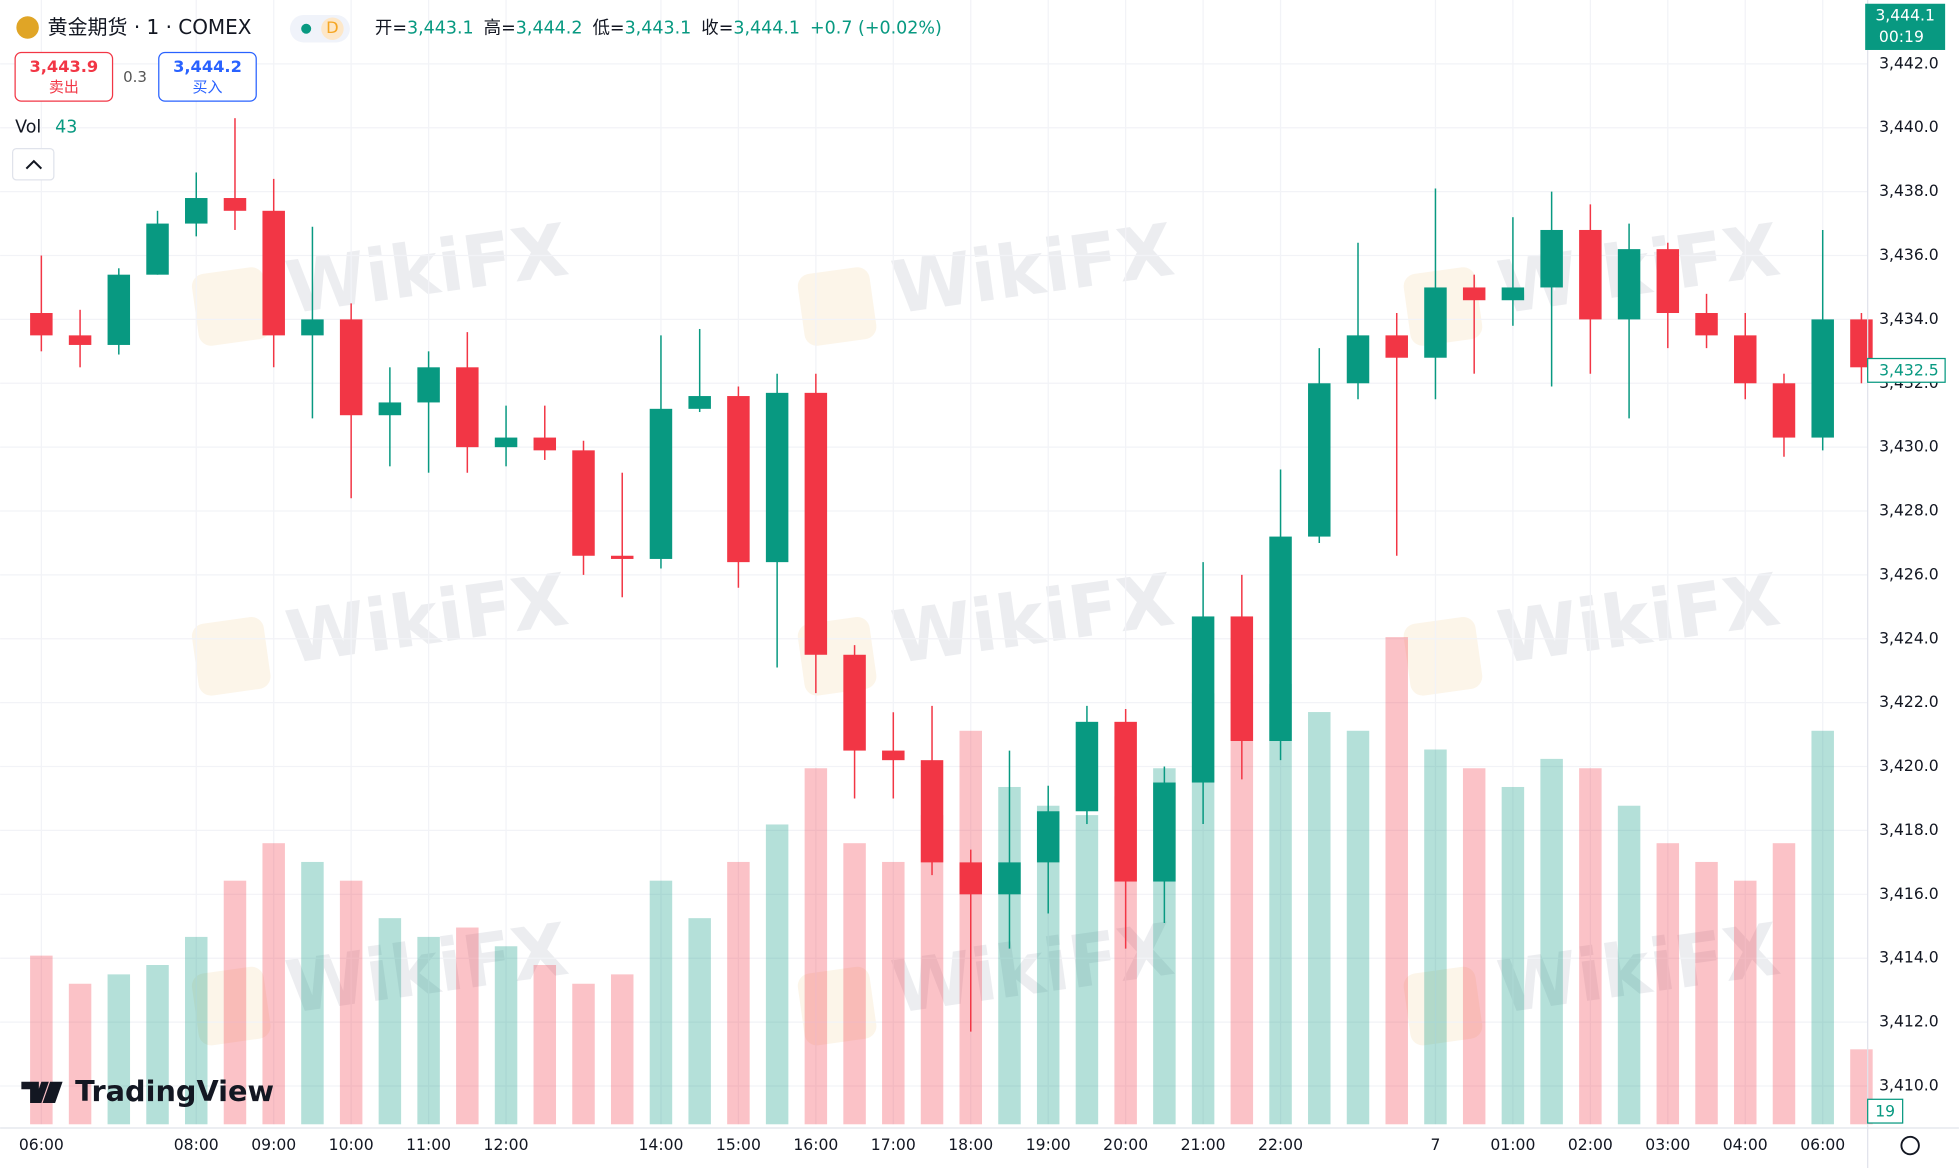 The width and height of the screenshot is (1959, 1168). What do you see at coordinates (893, 1145) in the screenshot?
I see `x-tick-label: 17:00` at bounding box center [893, 1145].